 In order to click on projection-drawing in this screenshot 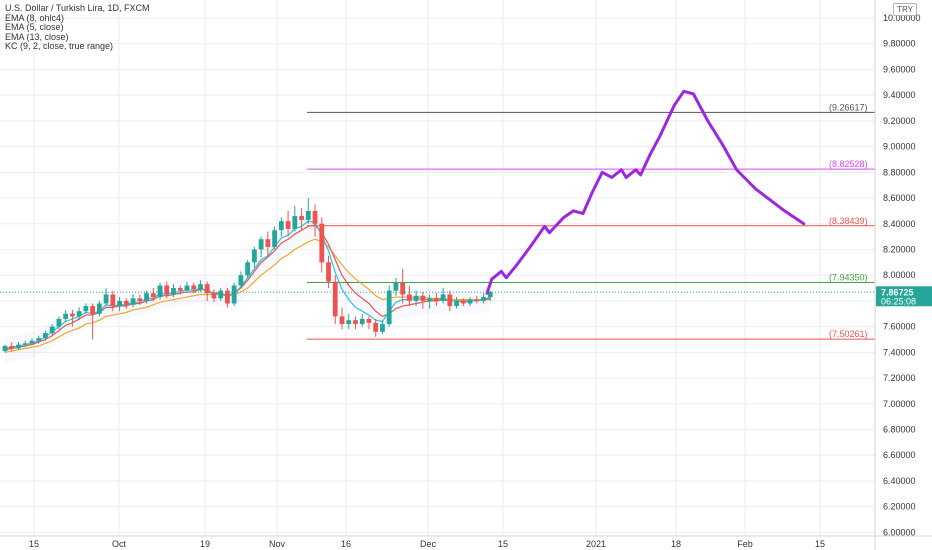, I will do `click(645, 192)`.